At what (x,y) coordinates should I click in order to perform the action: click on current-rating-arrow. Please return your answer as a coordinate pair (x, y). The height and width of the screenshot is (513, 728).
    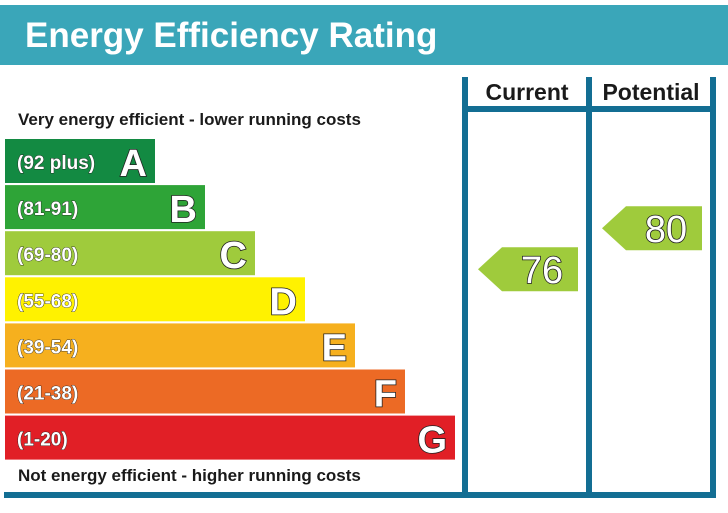
    Looking at the image, I should click on (528, 269).